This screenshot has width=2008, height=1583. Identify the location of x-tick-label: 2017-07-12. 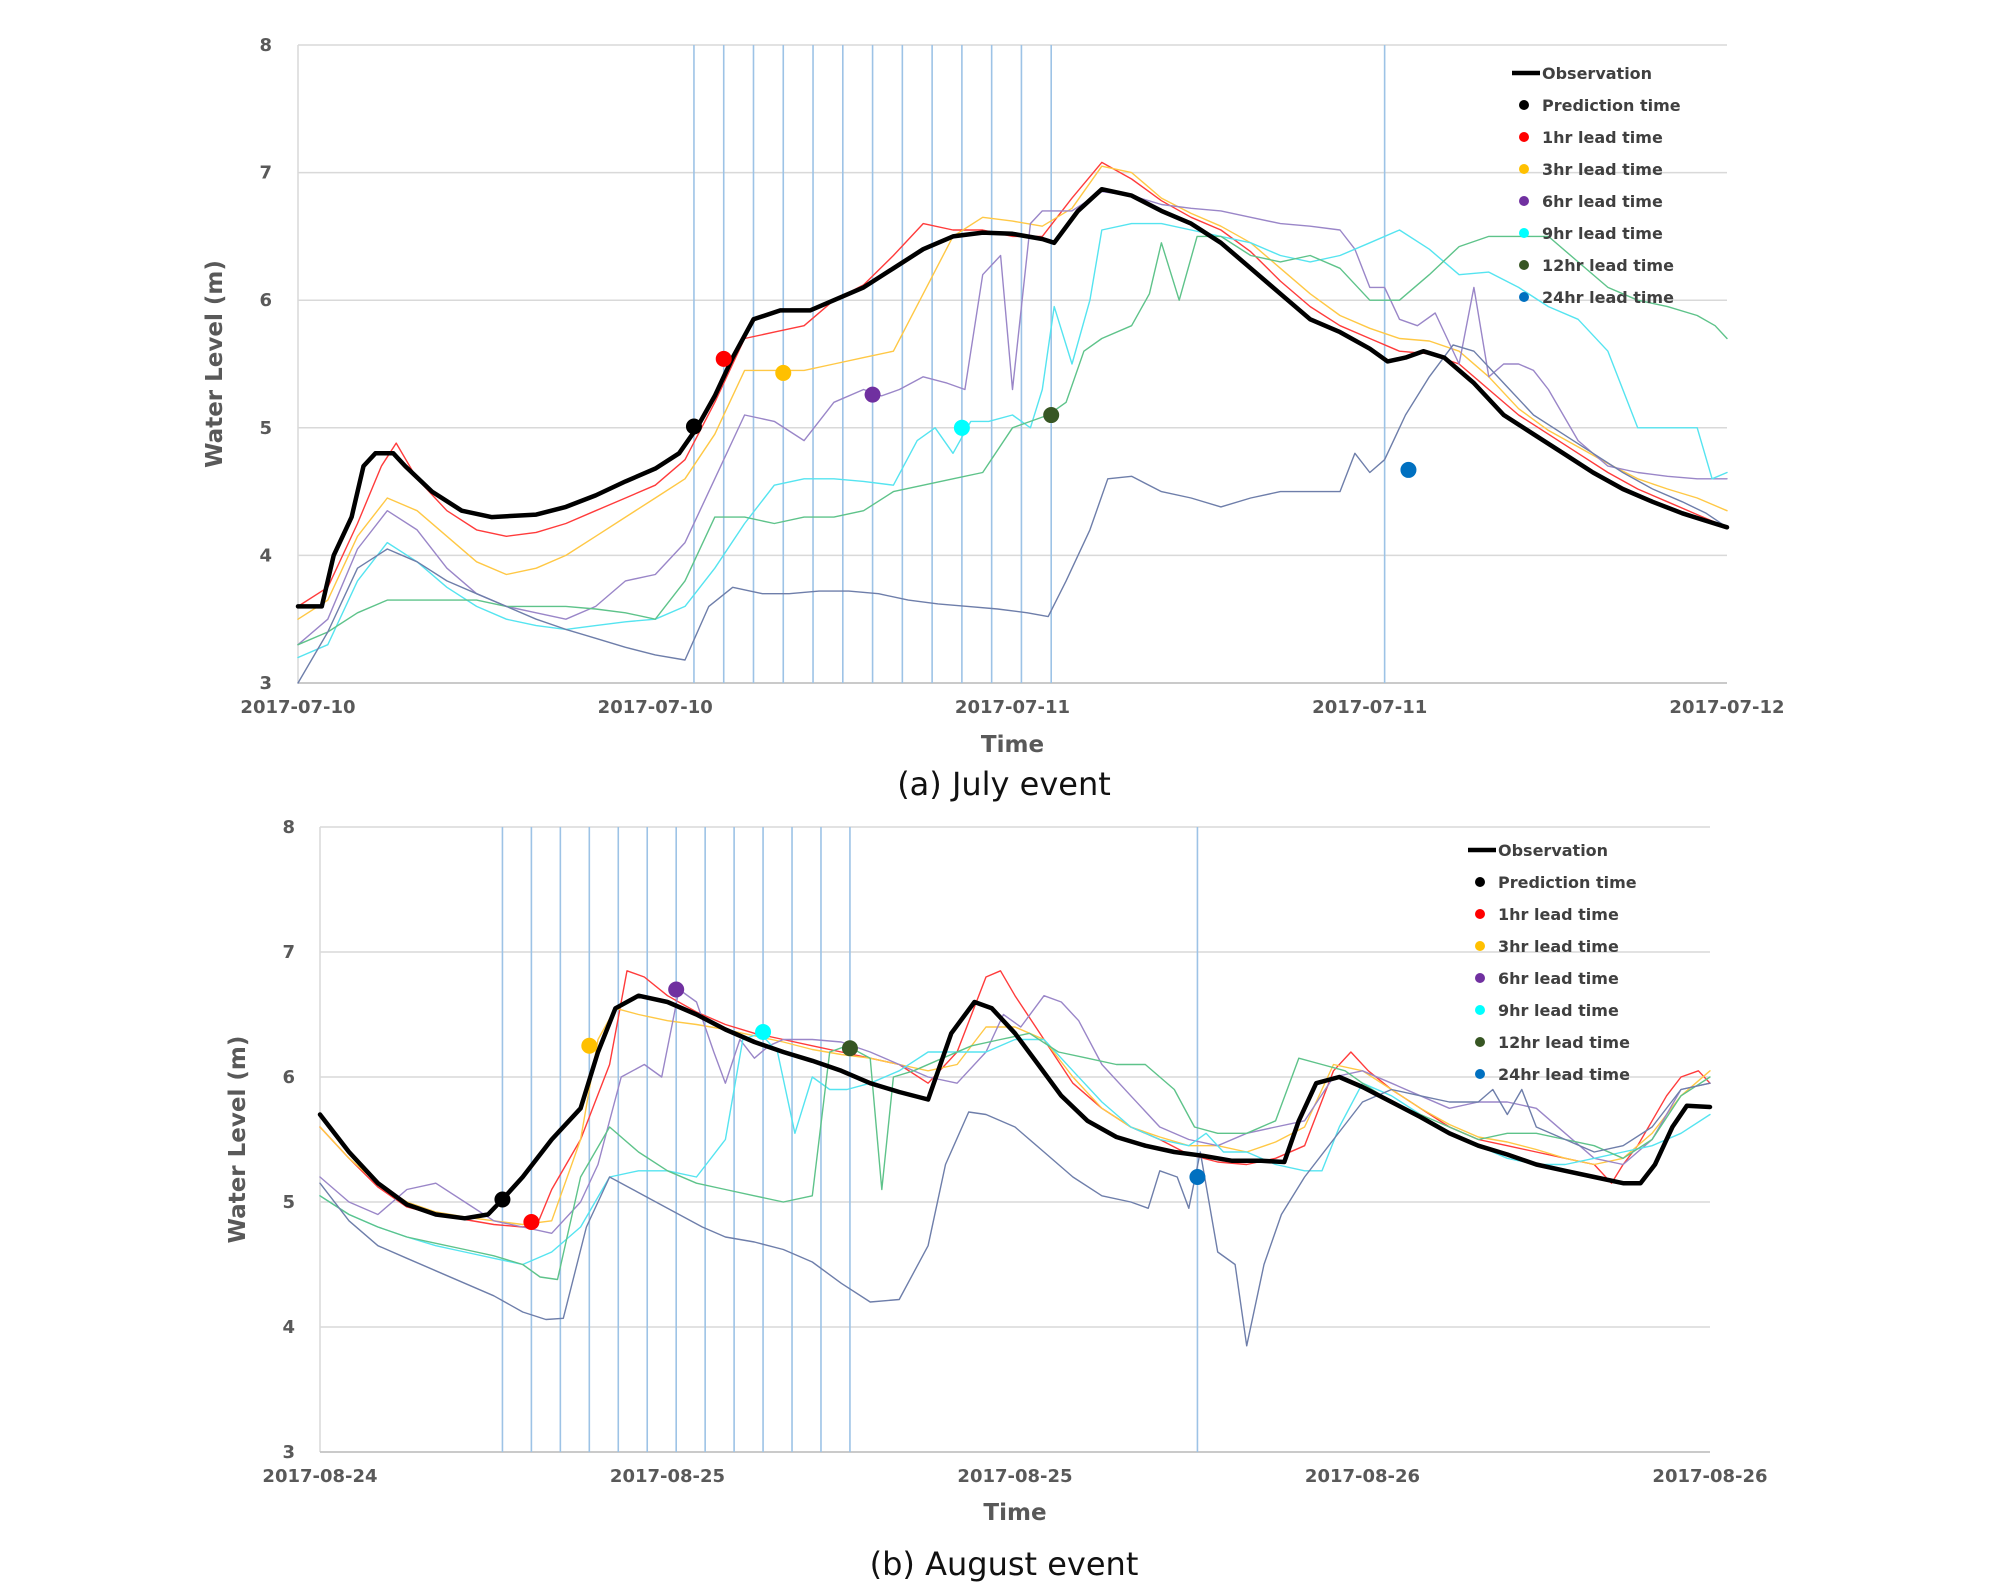
(1726, 707).